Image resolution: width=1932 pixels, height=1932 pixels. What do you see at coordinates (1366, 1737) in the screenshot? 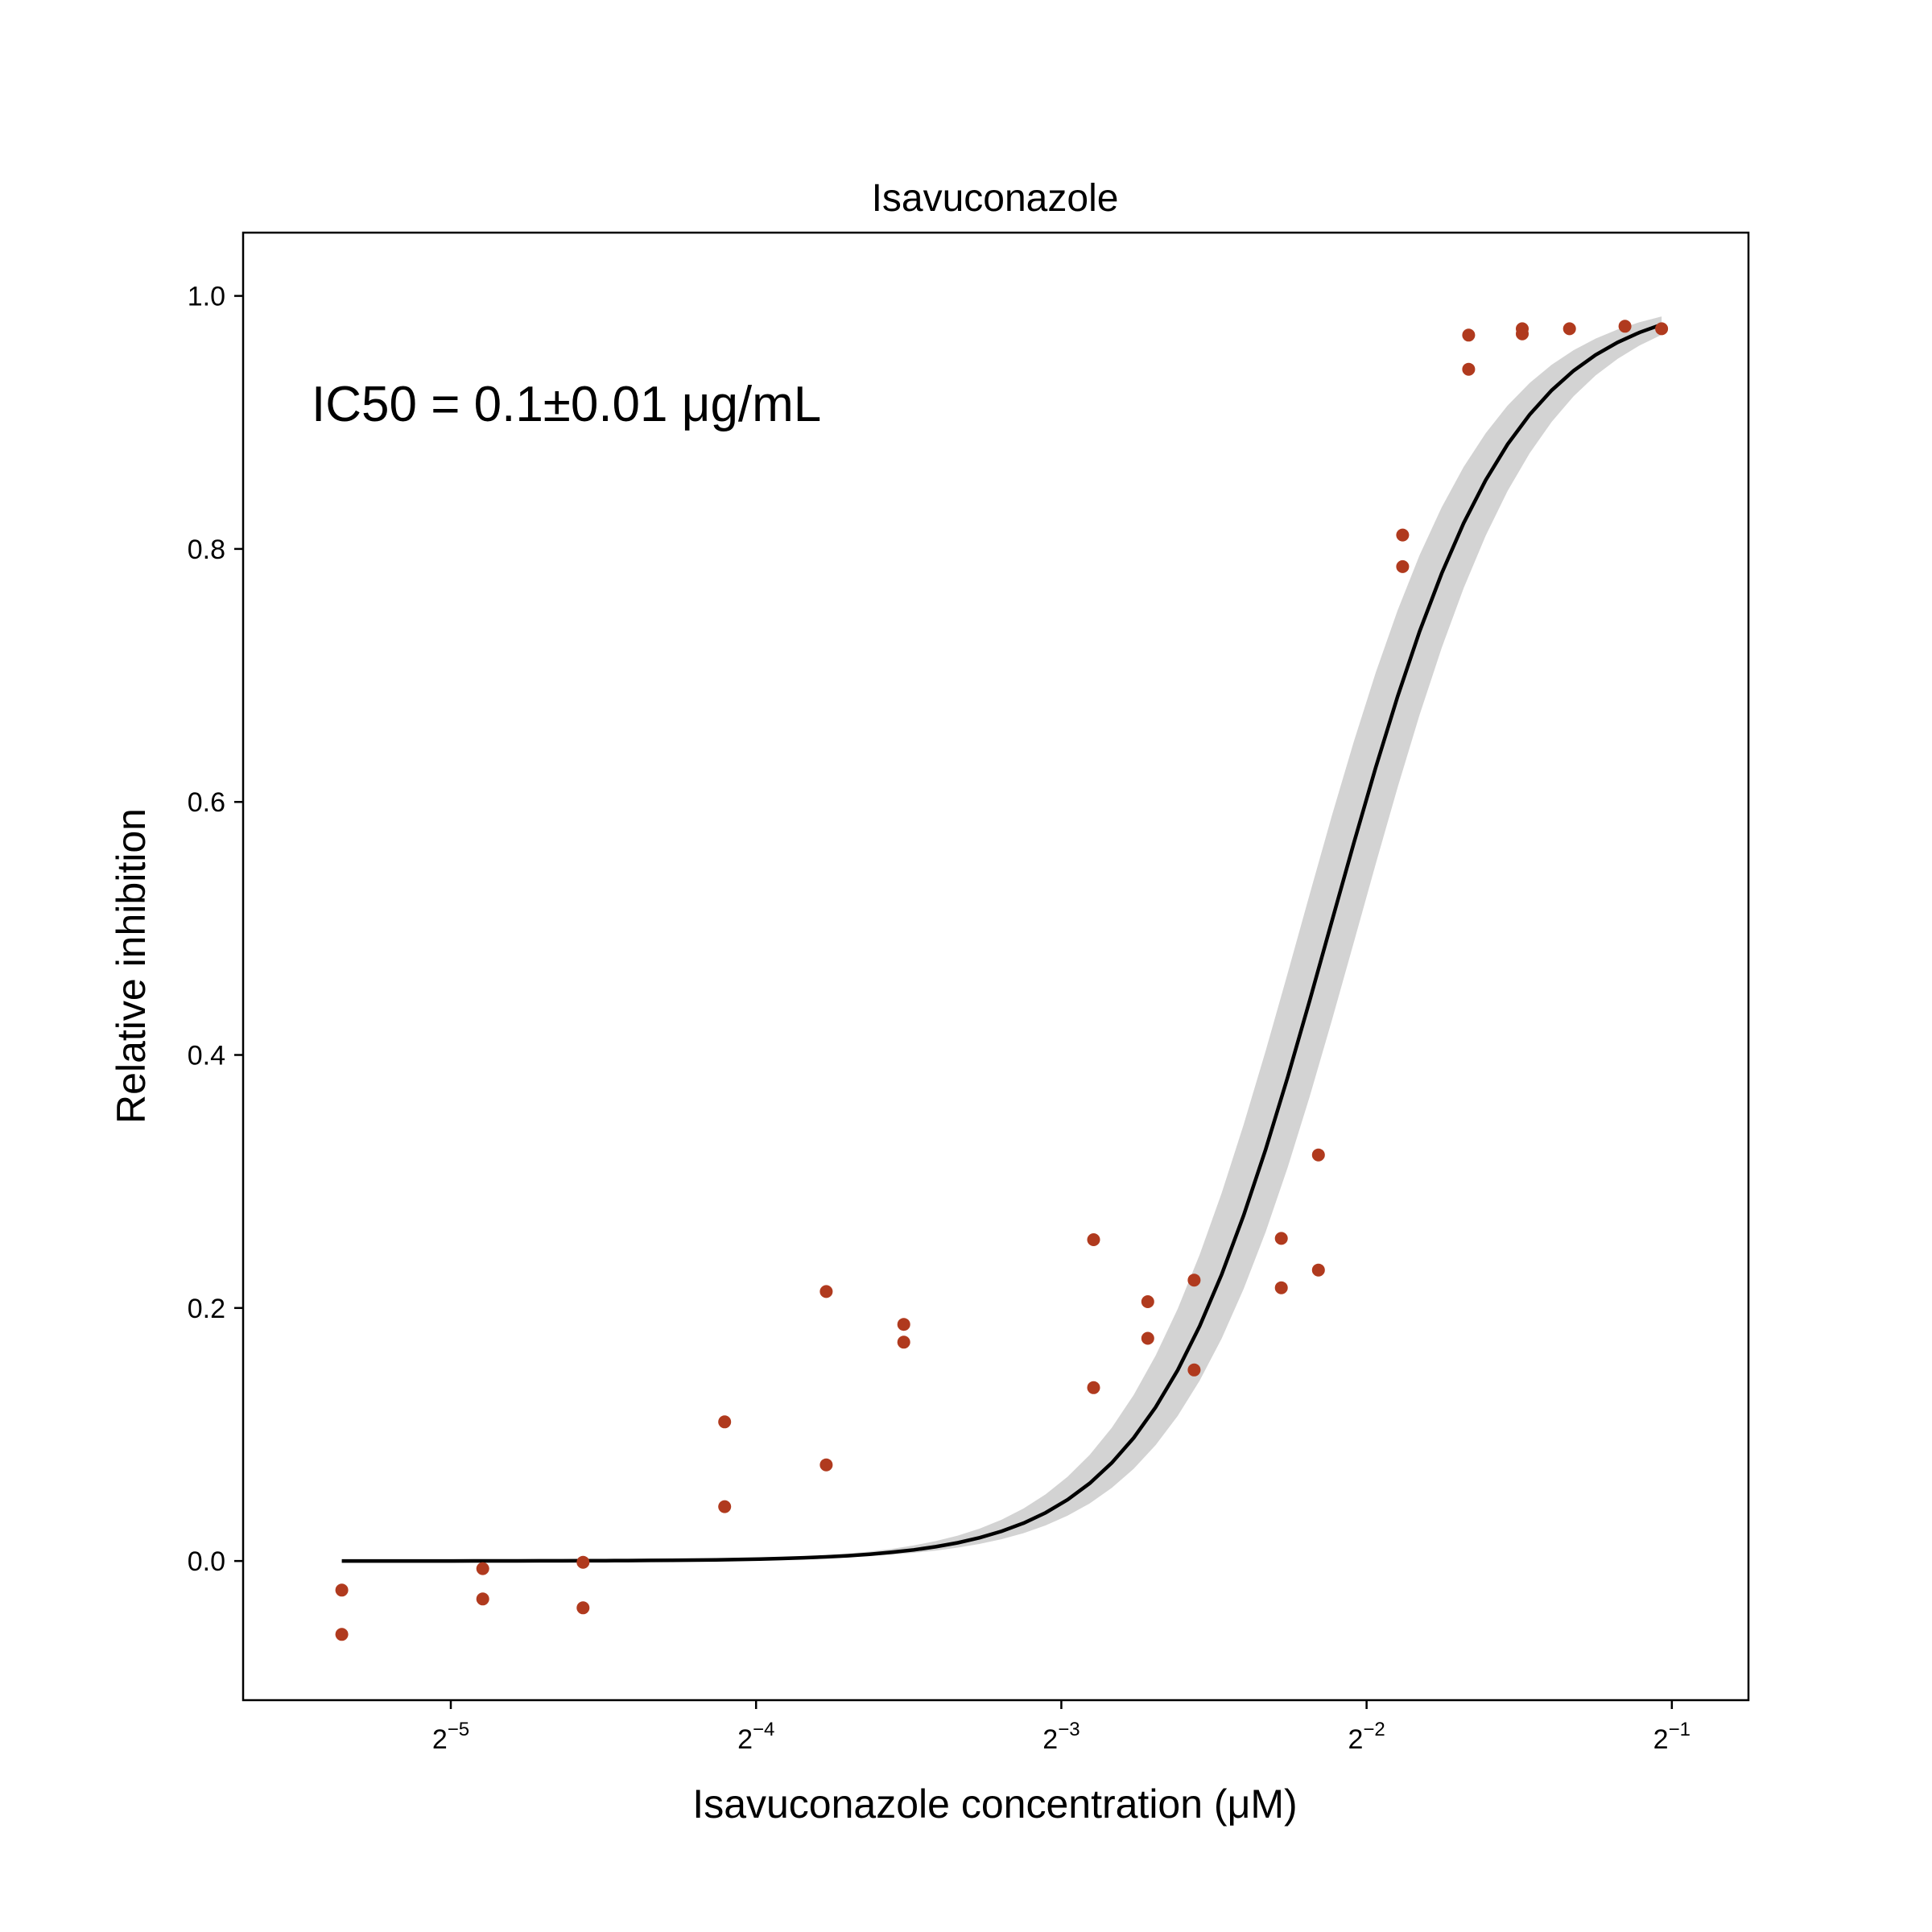
I see `x-tick-label: 2−2` at bounding box center [1366, 1737].